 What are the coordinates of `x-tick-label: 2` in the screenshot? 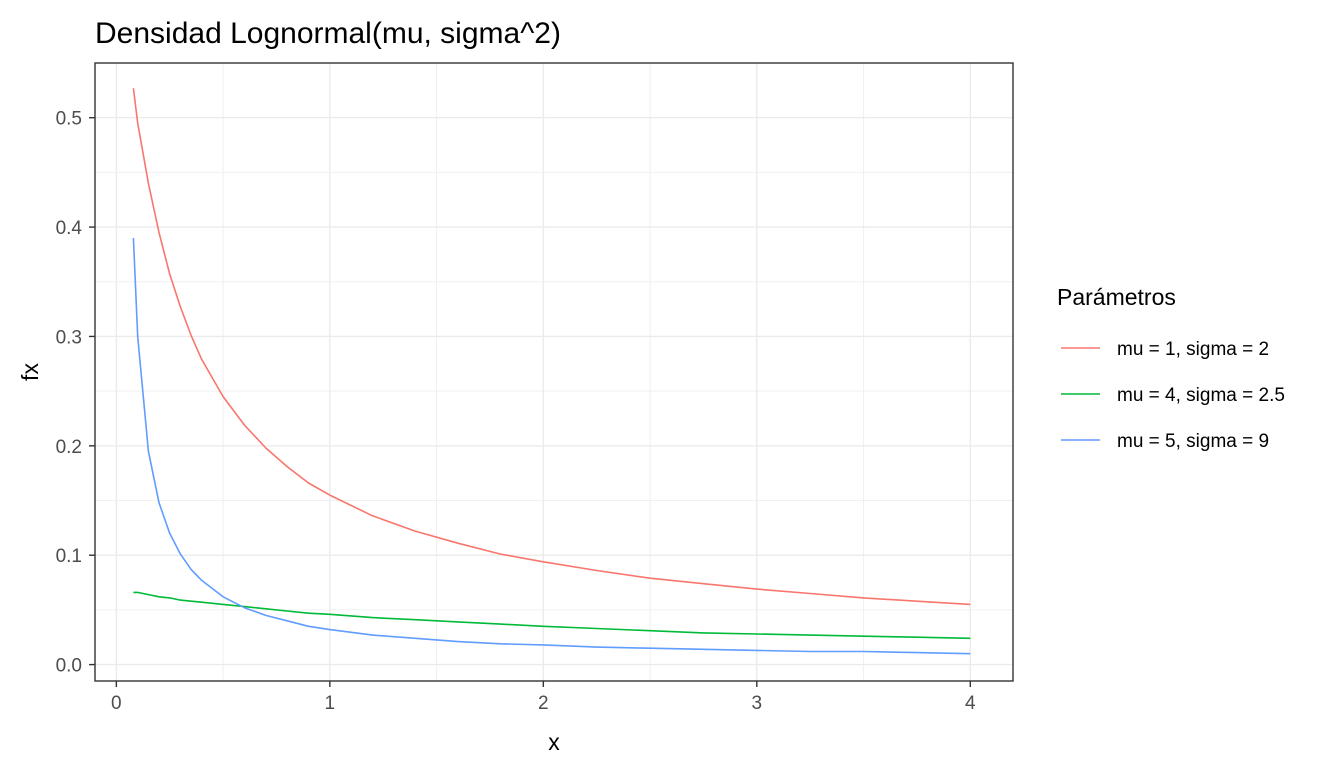 It's located at (543, 703).